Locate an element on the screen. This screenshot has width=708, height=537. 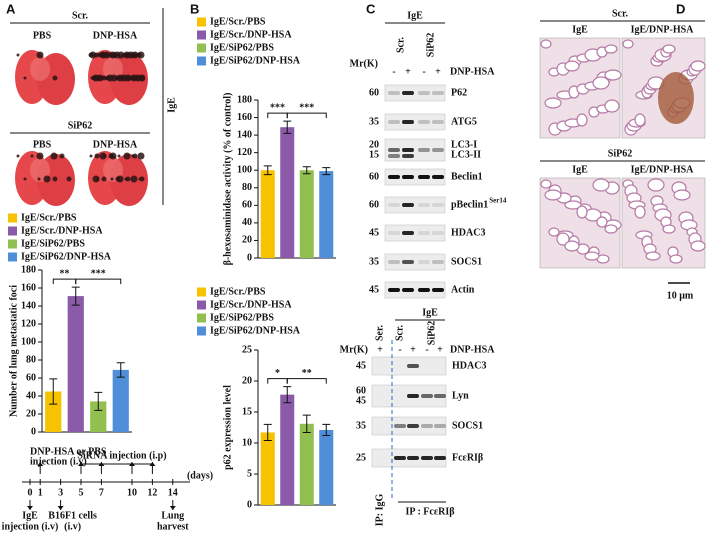
y-tick-label: 10 is located at coordinates (247, 442).